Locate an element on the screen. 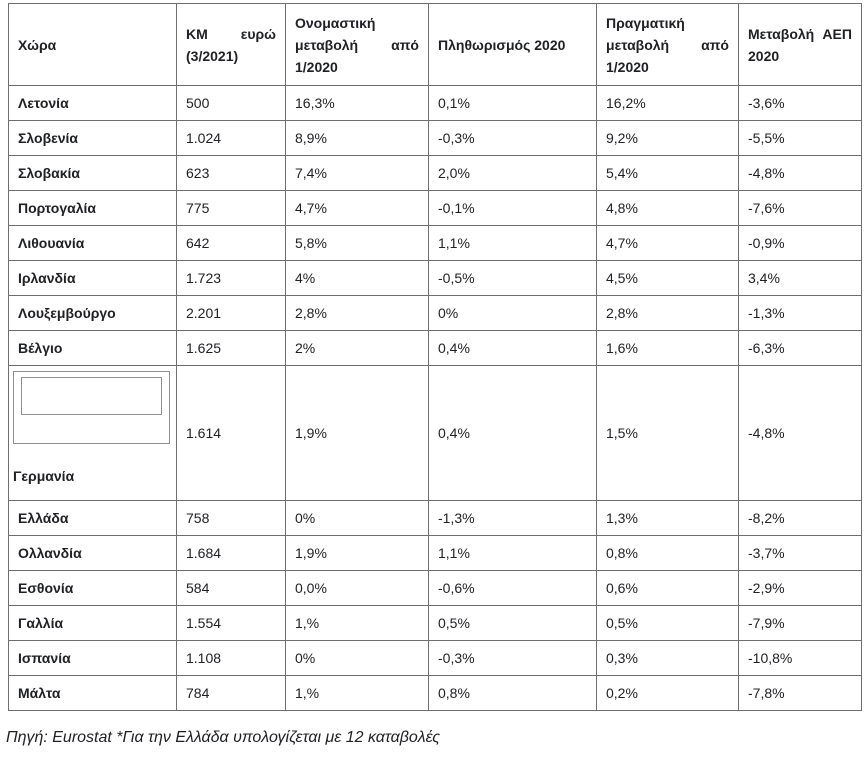 The image size is (868, 765). table-row: Γαλλία 1.554 1,% 0,5% 0,5% -7,9% is located at coordinates (435, 623).